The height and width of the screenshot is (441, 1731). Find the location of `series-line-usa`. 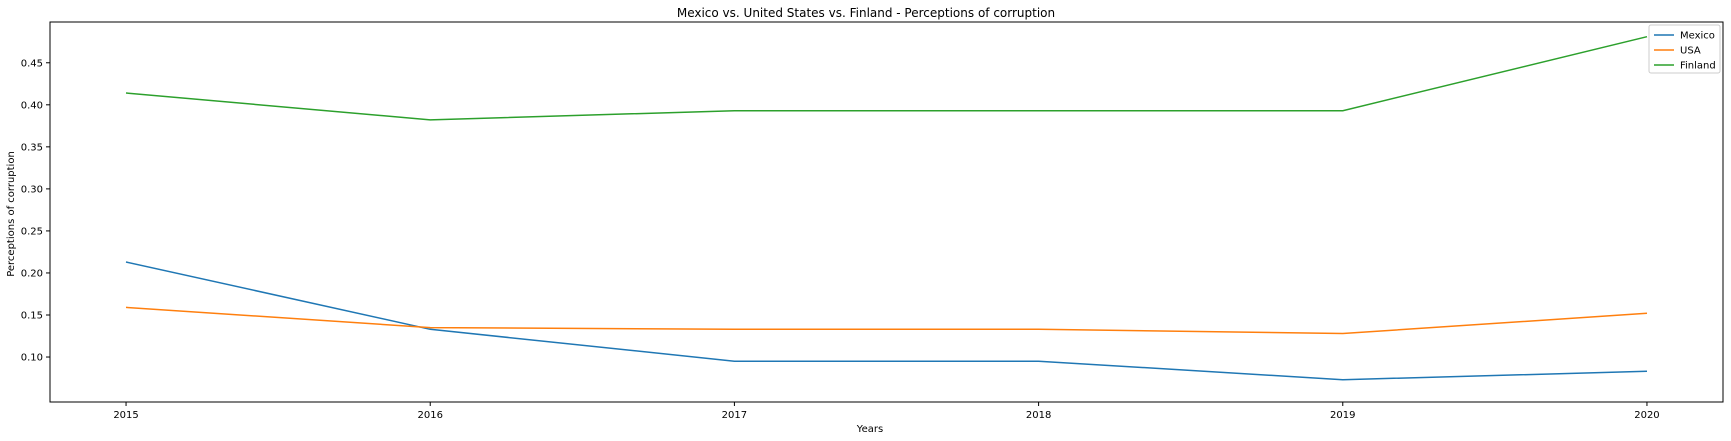

series-line-usa is located at coordinates (886, 320).